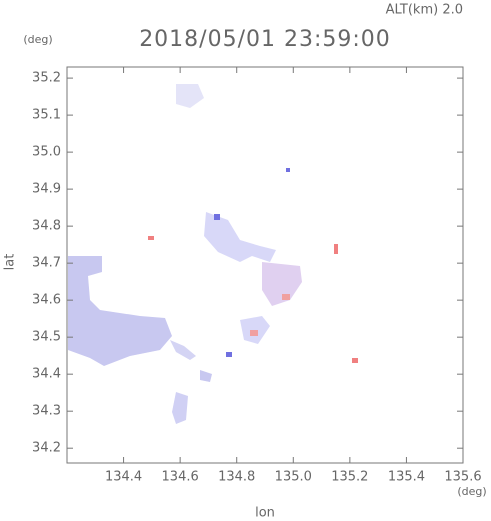  What do you see at coordinates (236, 477) in the screenshot?
I see `x-tick-label: 134.8` at bounding box center [236, 477].